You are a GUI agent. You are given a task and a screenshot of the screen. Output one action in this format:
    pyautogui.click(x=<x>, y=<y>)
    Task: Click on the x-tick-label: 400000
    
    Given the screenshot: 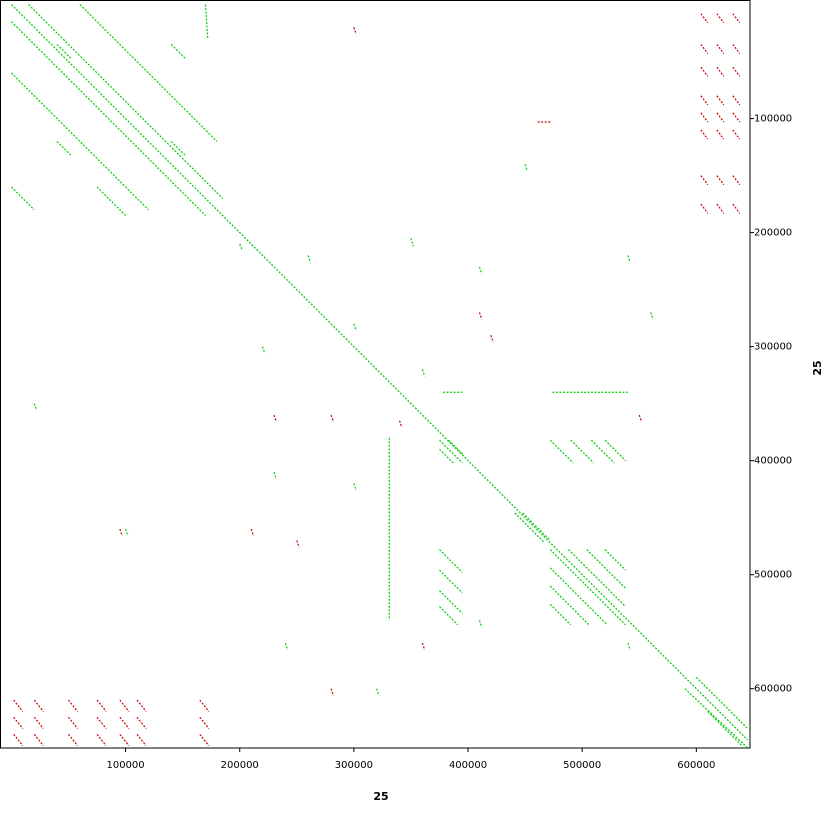 What is the action you would take?
    pyautogui.click(x=468, y=765)
    